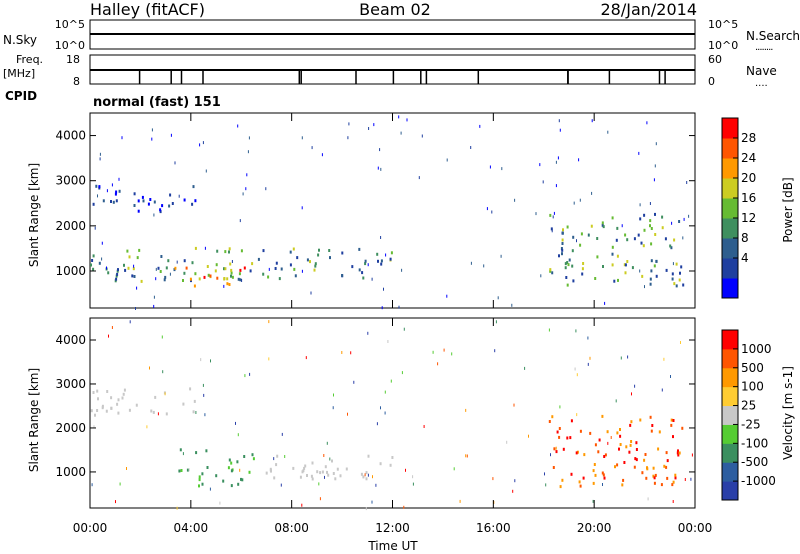  What do you see at coordinates (730, 128) in the screenshot?
I see `colorbar-segment` at bounding box center [730, 128].